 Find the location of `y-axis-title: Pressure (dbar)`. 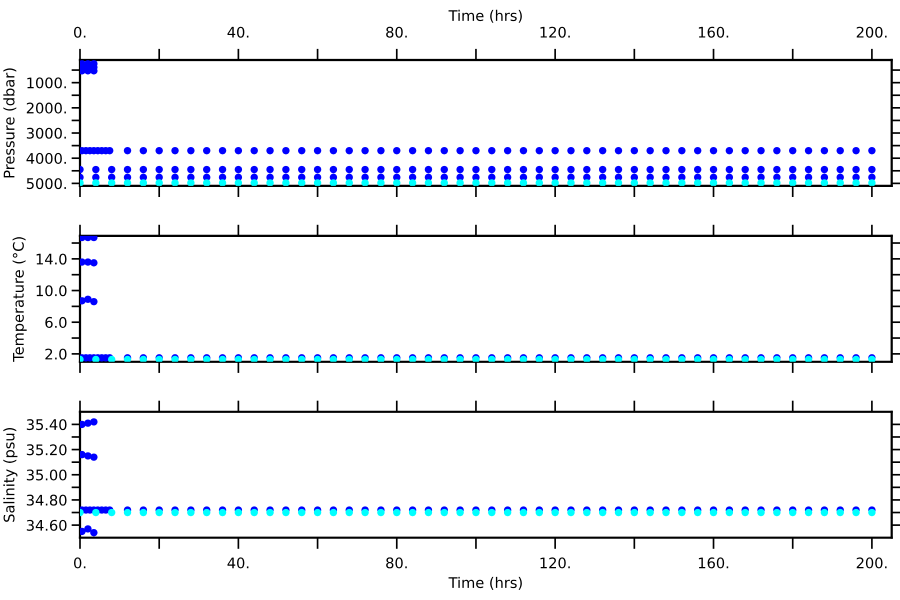

y-axis-title: Pressure (dbar) is located at coordinates (9, 123).